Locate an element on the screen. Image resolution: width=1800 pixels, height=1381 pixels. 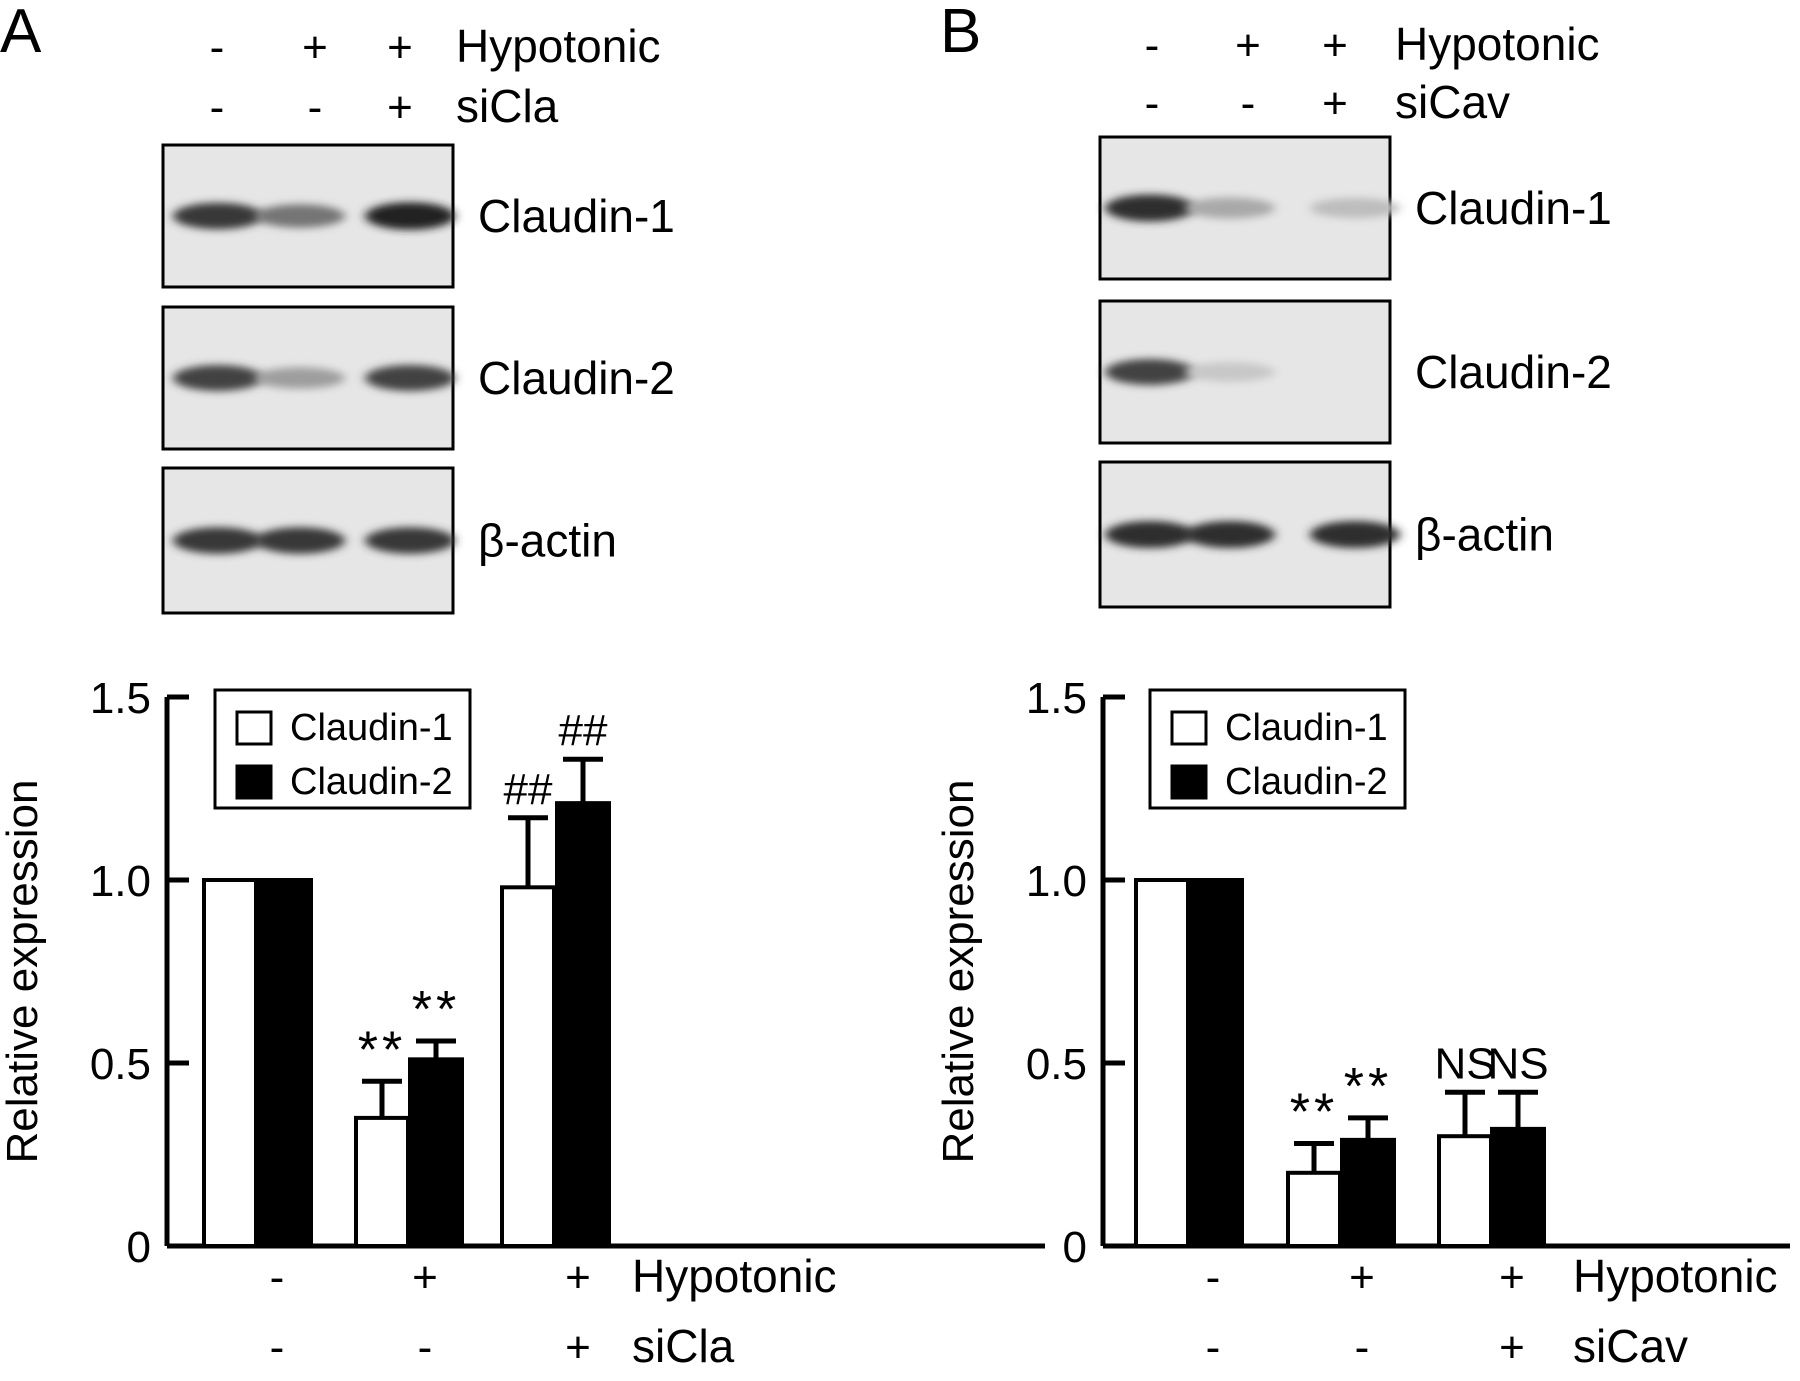
blot-label: Claudin-1 is located at coordinates (1513, 208).